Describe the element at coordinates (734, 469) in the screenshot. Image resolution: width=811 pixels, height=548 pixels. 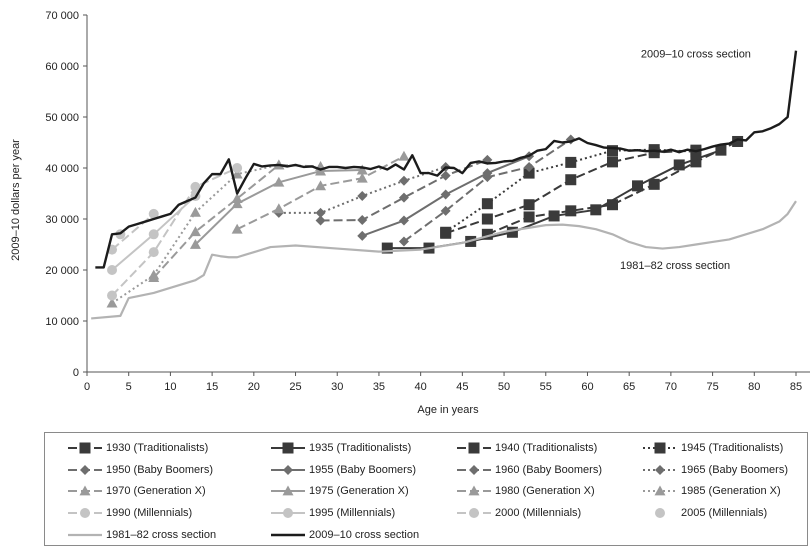
I see `legend-label: 1965 (Baby Boomers)` at that location.